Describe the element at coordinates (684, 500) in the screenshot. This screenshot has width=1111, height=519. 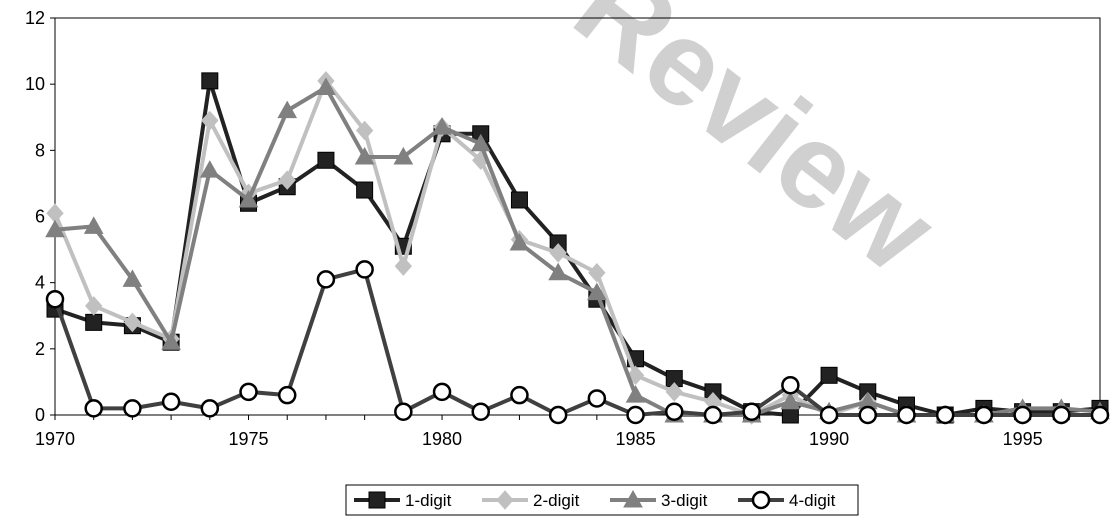
I see `legend-label: 3-digit` at that location.